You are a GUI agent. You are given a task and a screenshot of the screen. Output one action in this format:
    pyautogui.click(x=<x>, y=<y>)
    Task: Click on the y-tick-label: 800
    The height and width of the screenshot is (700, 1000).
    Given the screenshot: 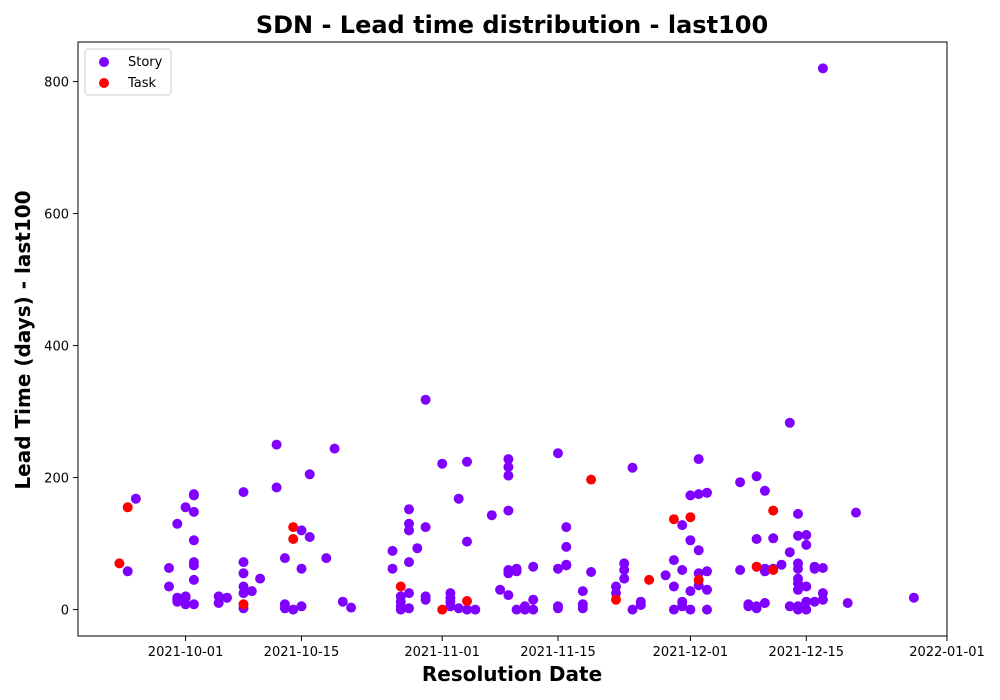 What is the action you would take?
    pyautogui.click(x=56, y=83)
    